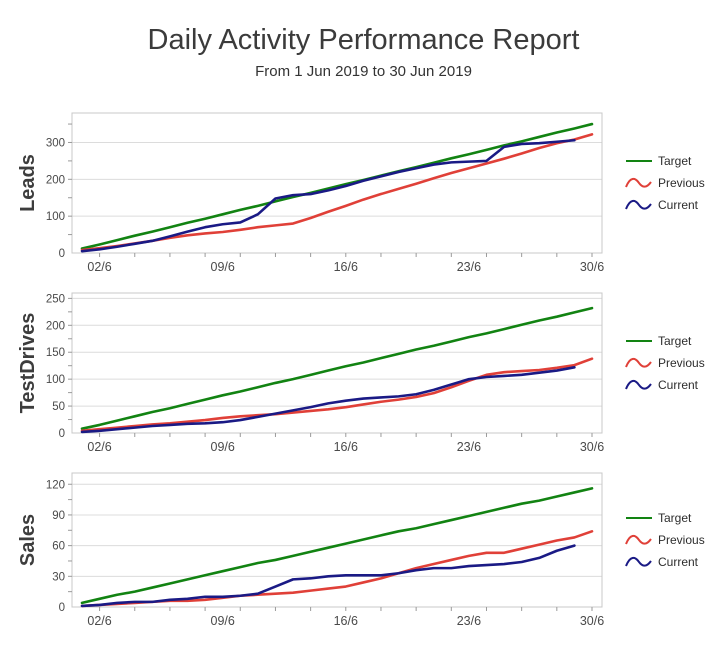 This screenshot has width=727, height=650. What do you see at coordinates (58, 516) in the screenshot?
I see `y-tick-label: 90` at bounding box center [58, 516].